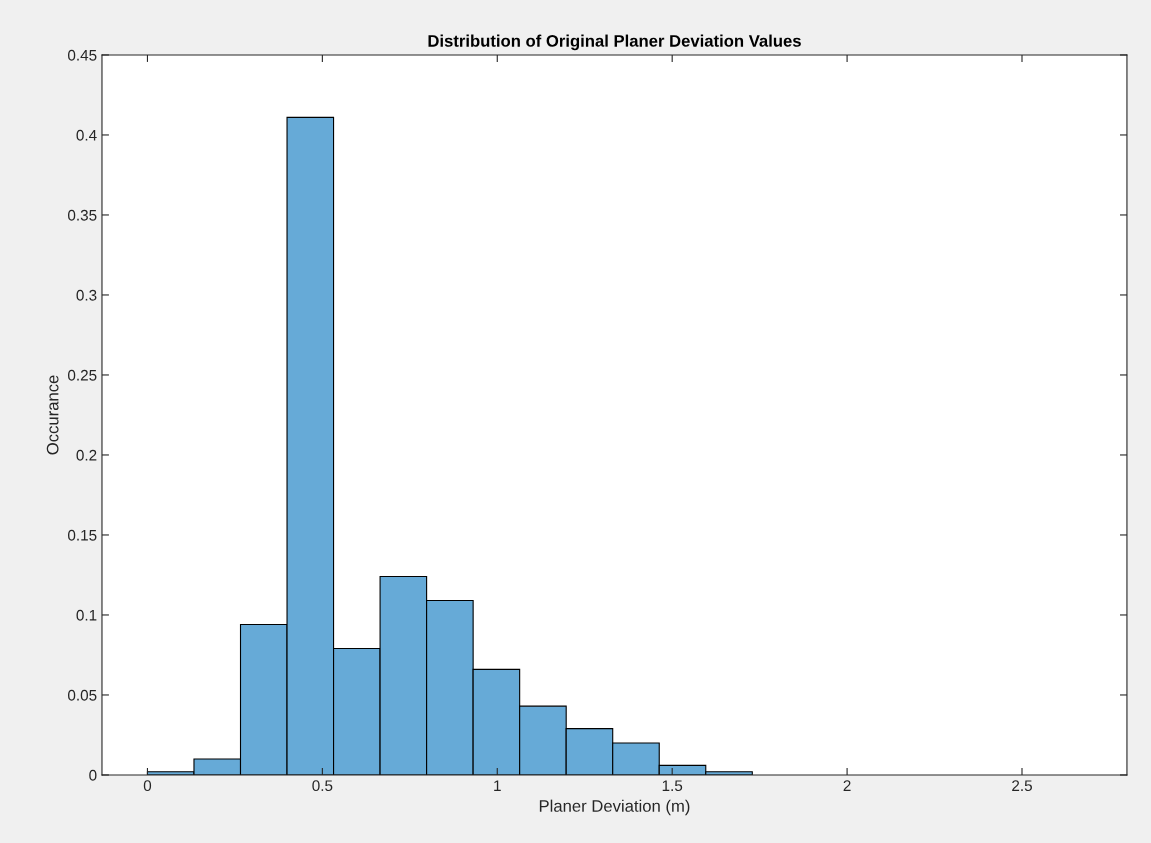 The image size is (1151, 843). What do you see at coordinates (672, 786) in the screenshot?
I see `x-tick-label: 1.5` at bounding box center [672, 786].